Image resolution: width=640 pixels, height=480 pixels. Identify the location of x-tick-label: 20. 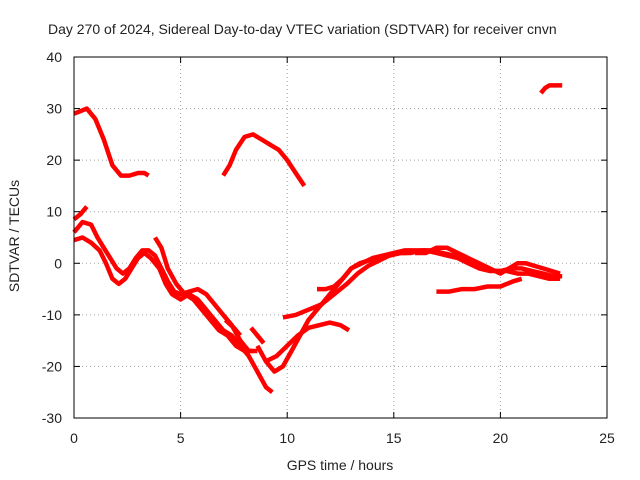
(501, 438).